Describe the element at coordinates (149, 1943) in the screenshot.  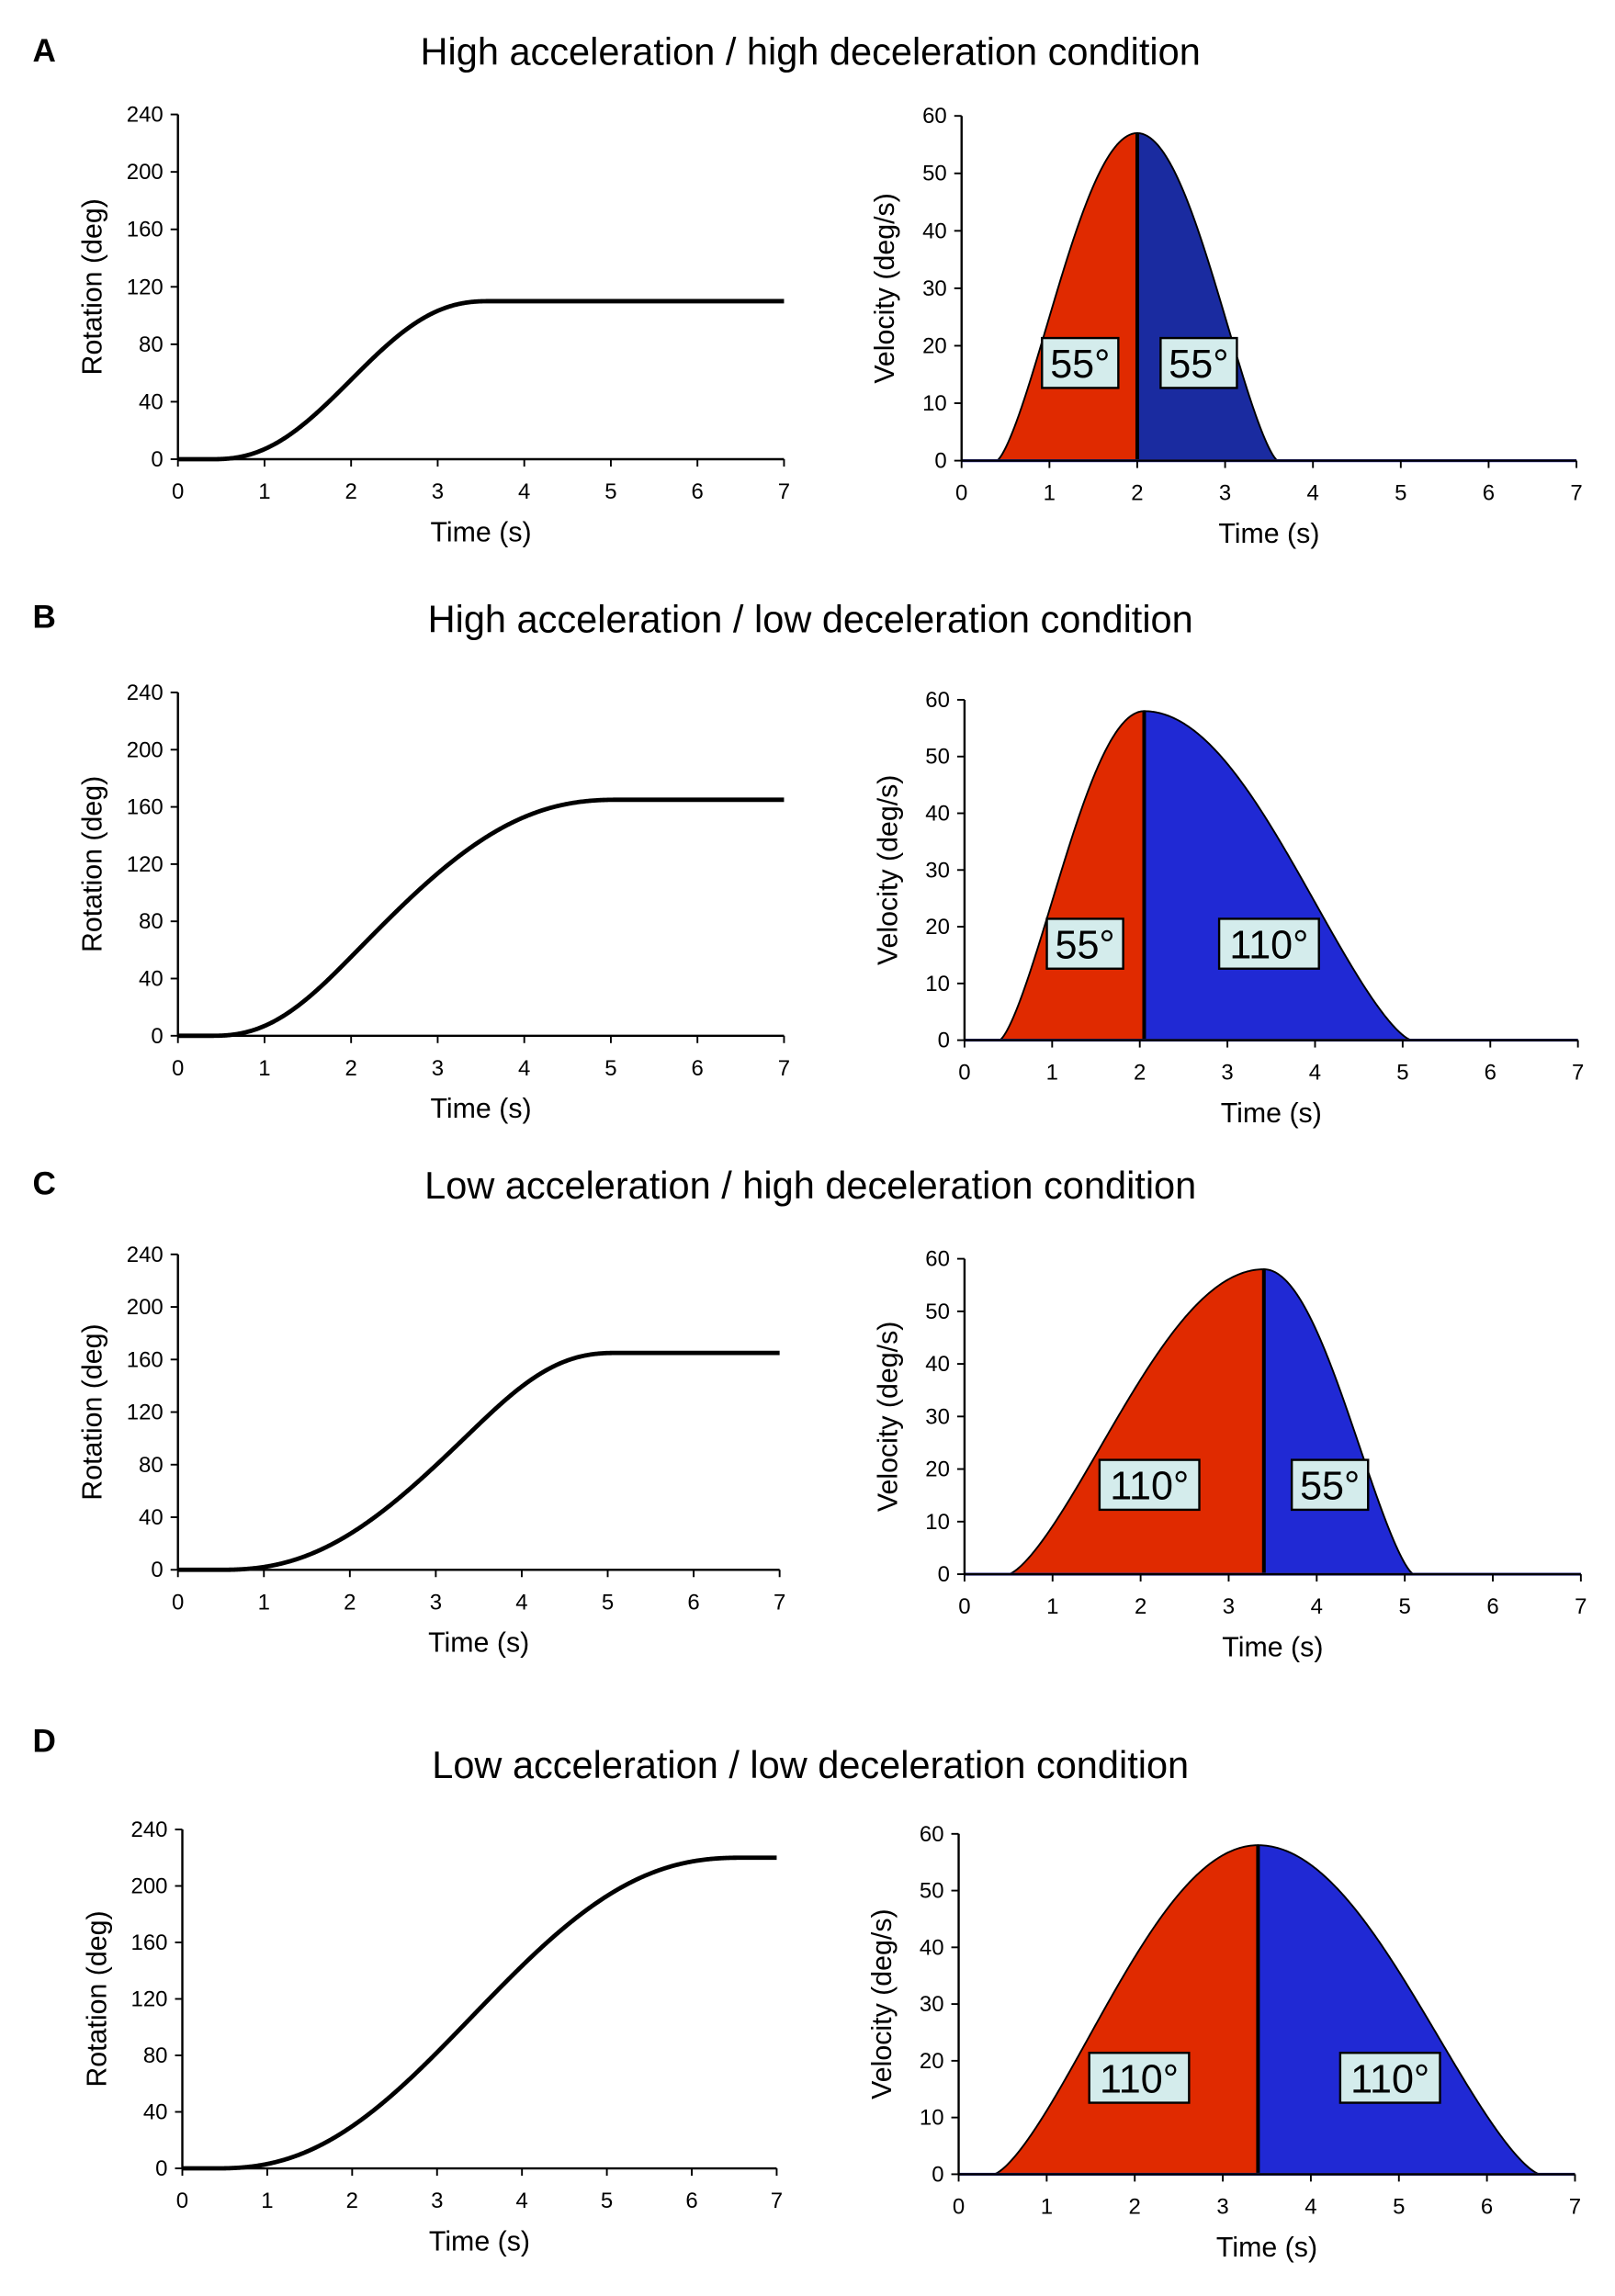
I see `y-tick-label: 160` at that location.